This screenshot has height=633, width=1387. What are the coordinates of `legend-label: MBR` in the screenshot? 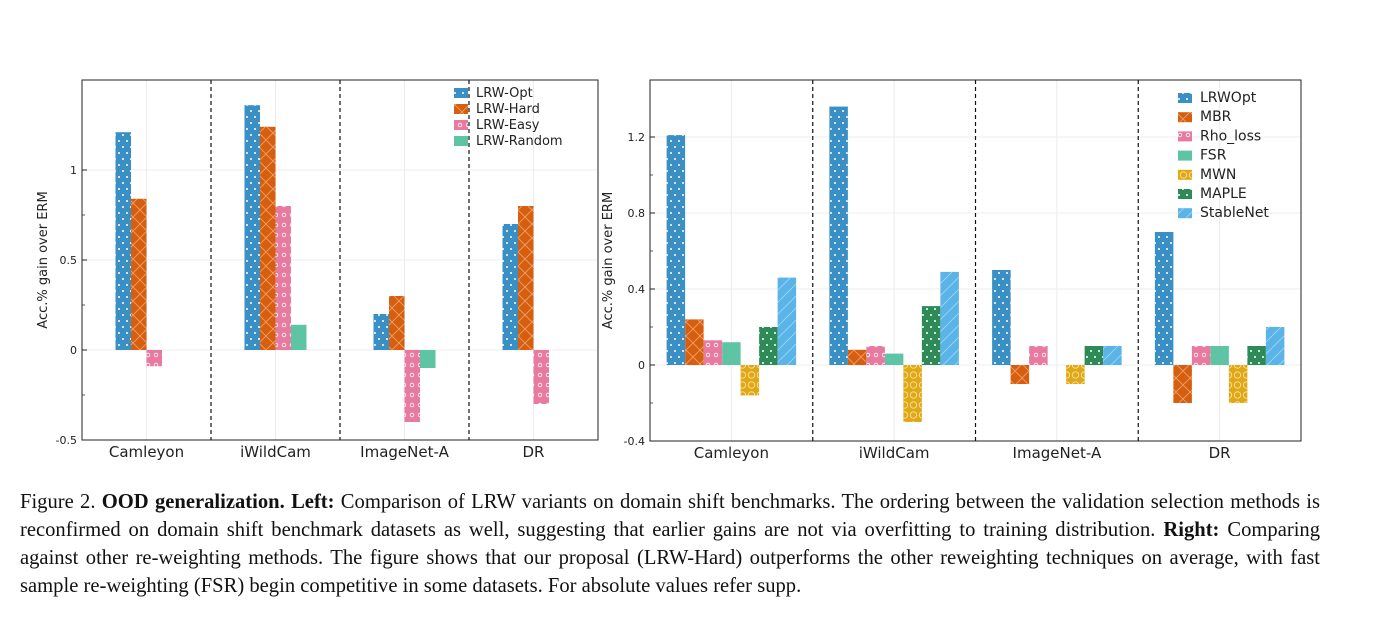 It's located at (1216, 117).